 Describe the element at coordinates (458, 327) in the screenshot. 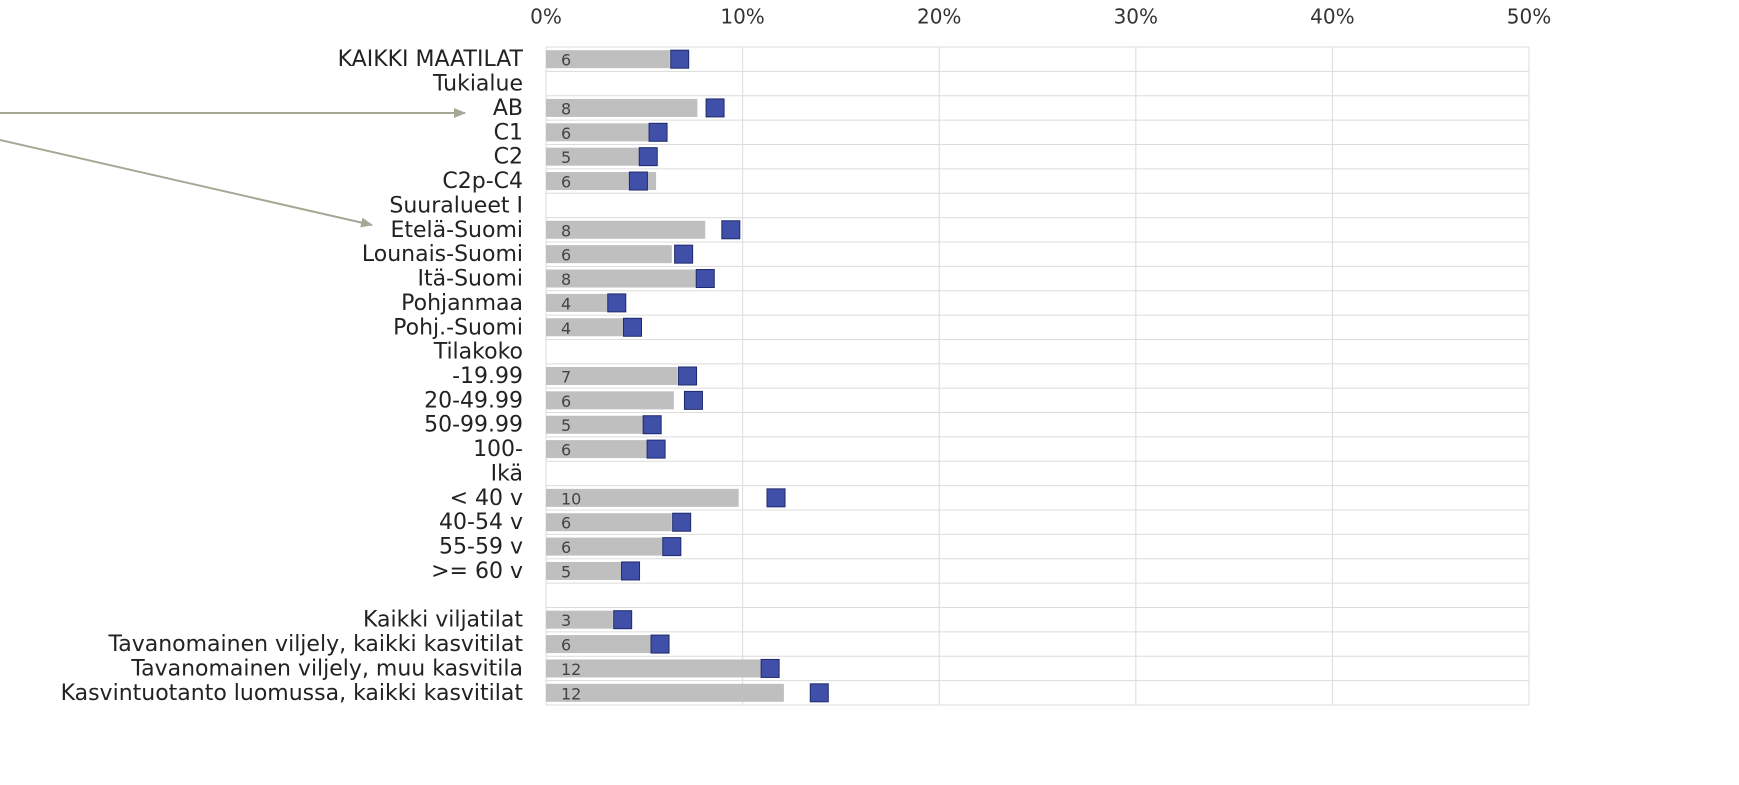

I see `category-label: Pohj.-Suomi` at that location.